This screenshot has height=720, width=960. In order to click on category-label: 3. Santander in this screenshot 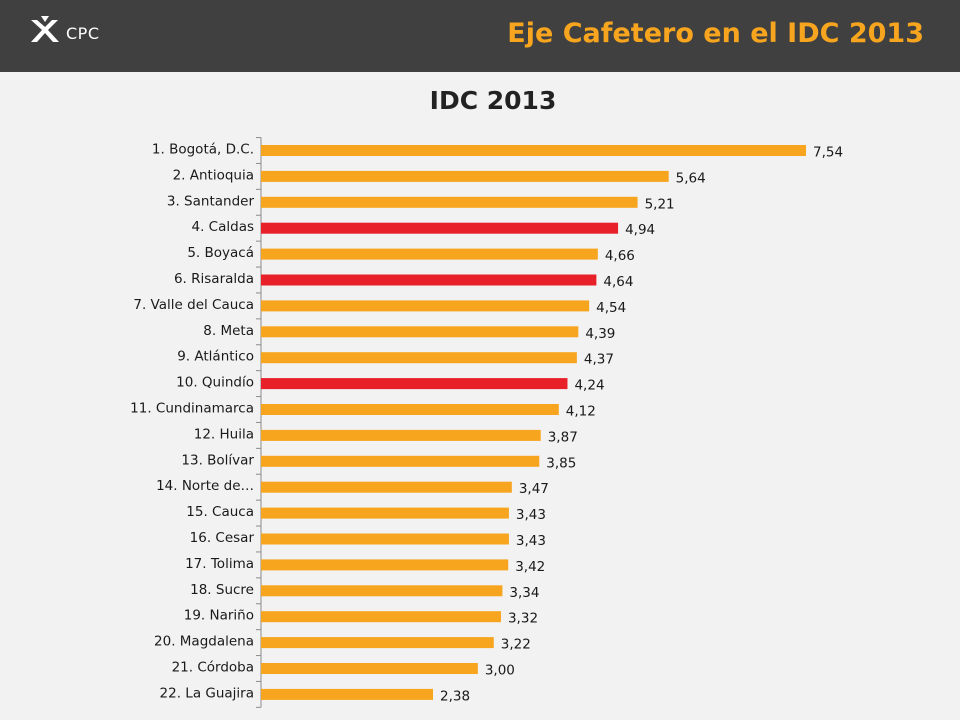, I will do `click(211, 201)`.